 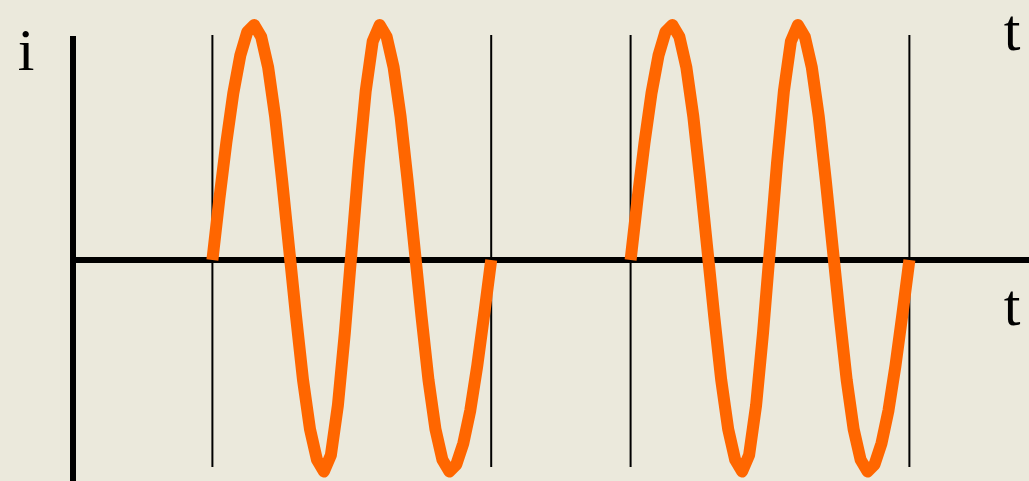 What do you see at coordinates (26, 50) in the screenshot?
I see `y-axis-title: i` at bounding box center [26, 50].